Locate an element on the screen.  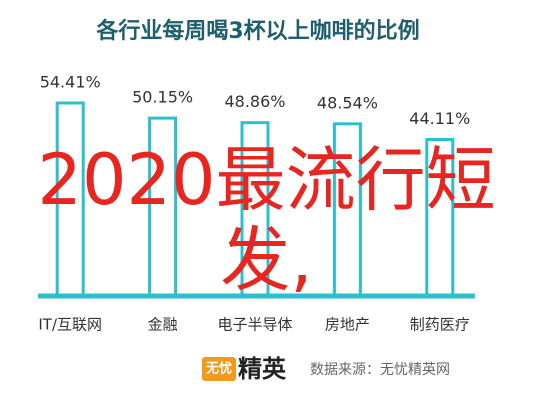
source: 数据来源：无忧精英网 is located at coordinates (380, 369).